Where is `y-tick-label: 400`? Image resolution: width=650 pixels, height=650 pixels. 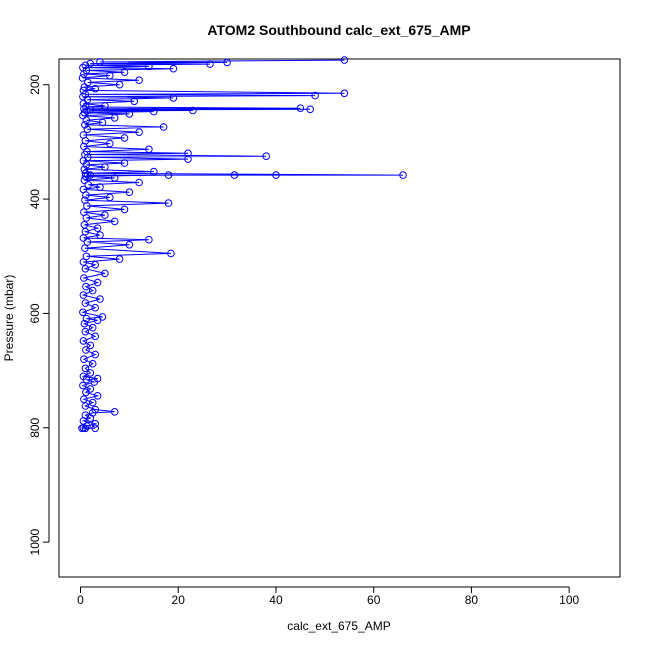
y-tick-label: 400 is located at coordinates (35, 199).